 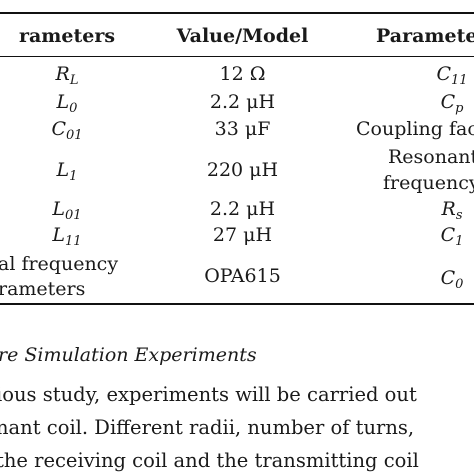 What do you see at coordinates (452, 103) in the screenshot?
I see `table-cell-param2: Cp` at bounding box center [452, 103].